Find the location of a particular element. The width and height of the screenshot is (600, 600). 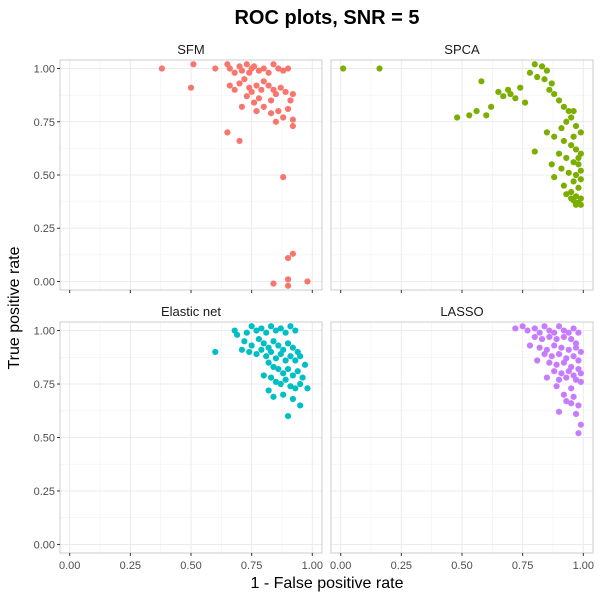

y-tick-label: 0.00 is located at coordinates (44, 545).